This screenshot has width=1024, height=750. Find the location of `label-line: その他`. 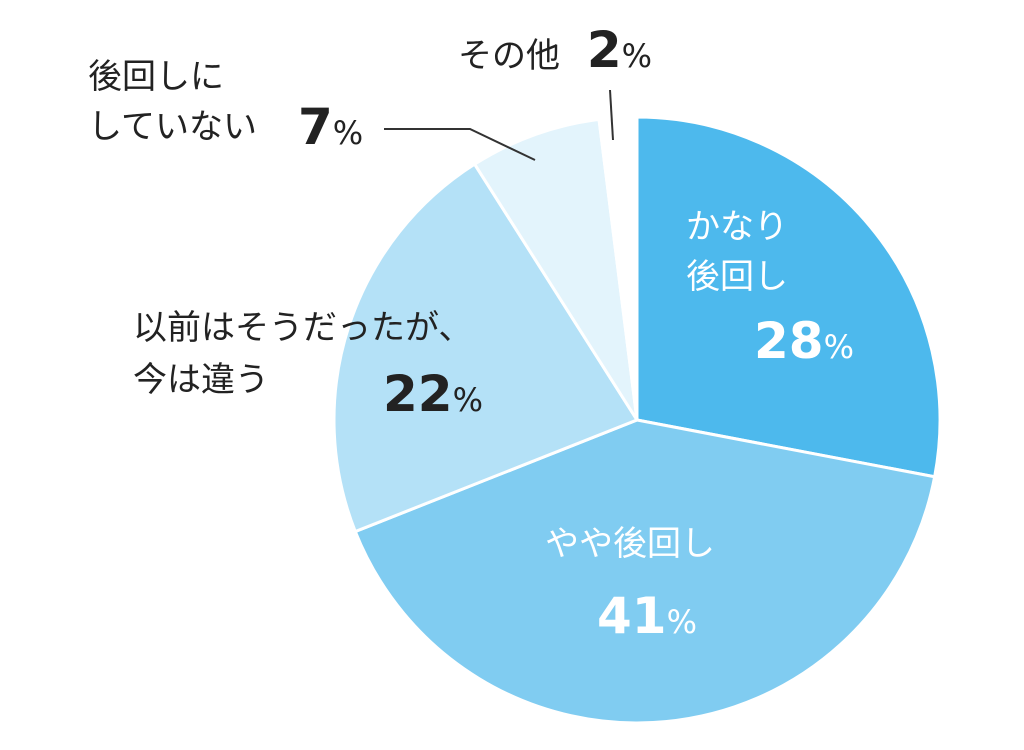

label-line: その他 is located at coordinates (509, 56).